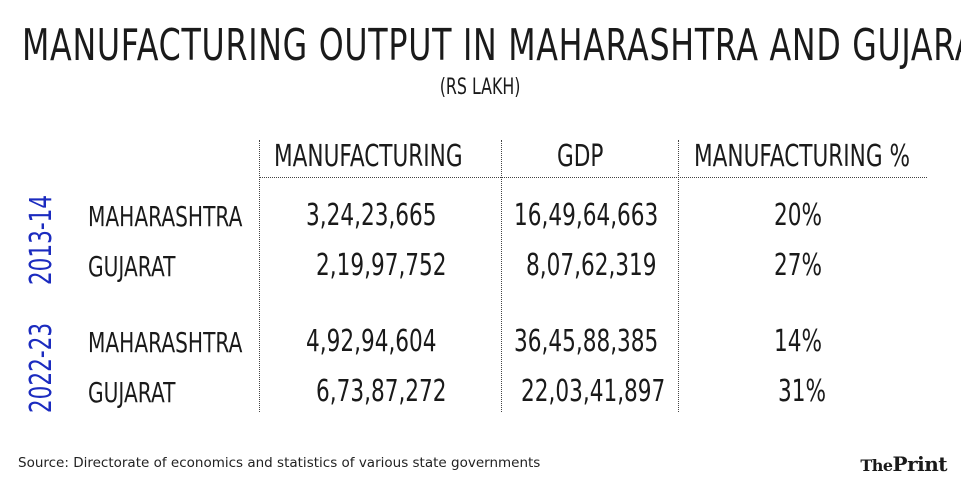  What do you see at coordinates (802, 156) in the screenshot?
I see `column-header-manufacturing-pct: MANUFACTURING %` at bounding box center [802, 156].